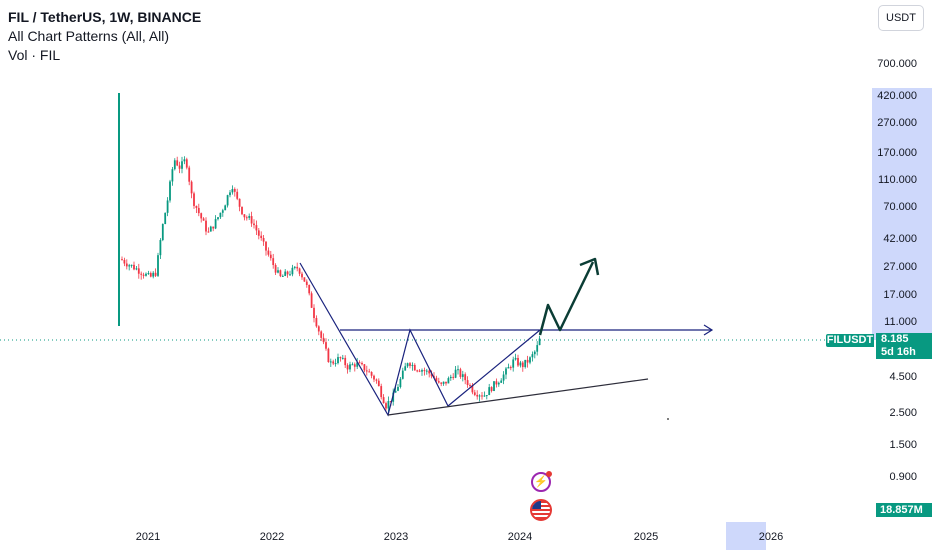 This screenshot has height=550, width=932. I want to click on volume-title: Vol · FIL, so click(34, 55).